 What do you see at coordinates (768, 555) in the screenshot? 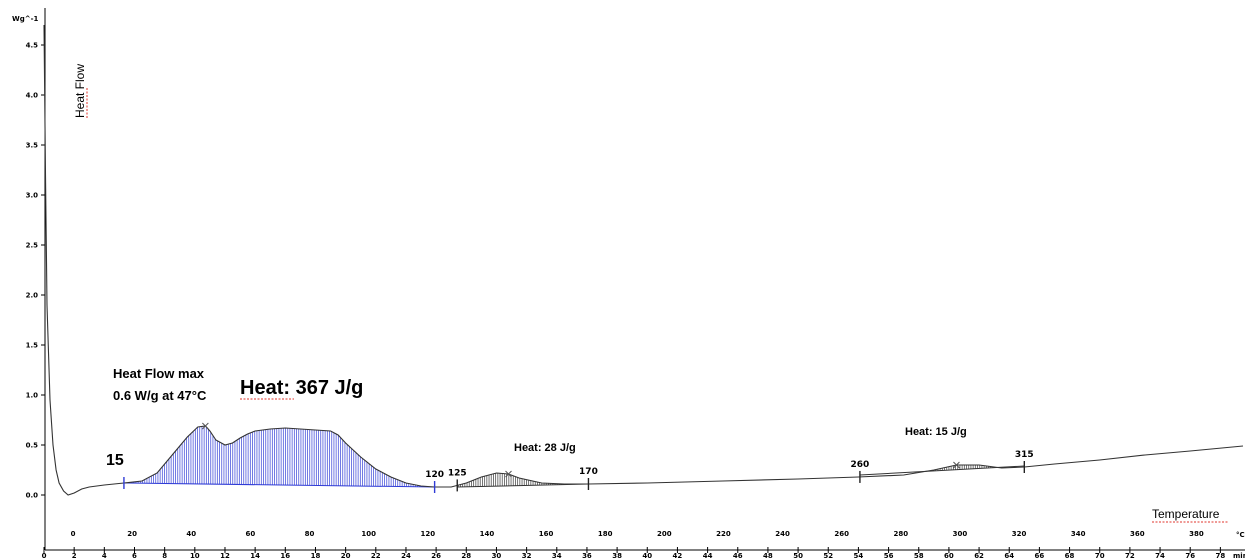
I see `time-tick-label: 48` at bounding box center [768, 555].